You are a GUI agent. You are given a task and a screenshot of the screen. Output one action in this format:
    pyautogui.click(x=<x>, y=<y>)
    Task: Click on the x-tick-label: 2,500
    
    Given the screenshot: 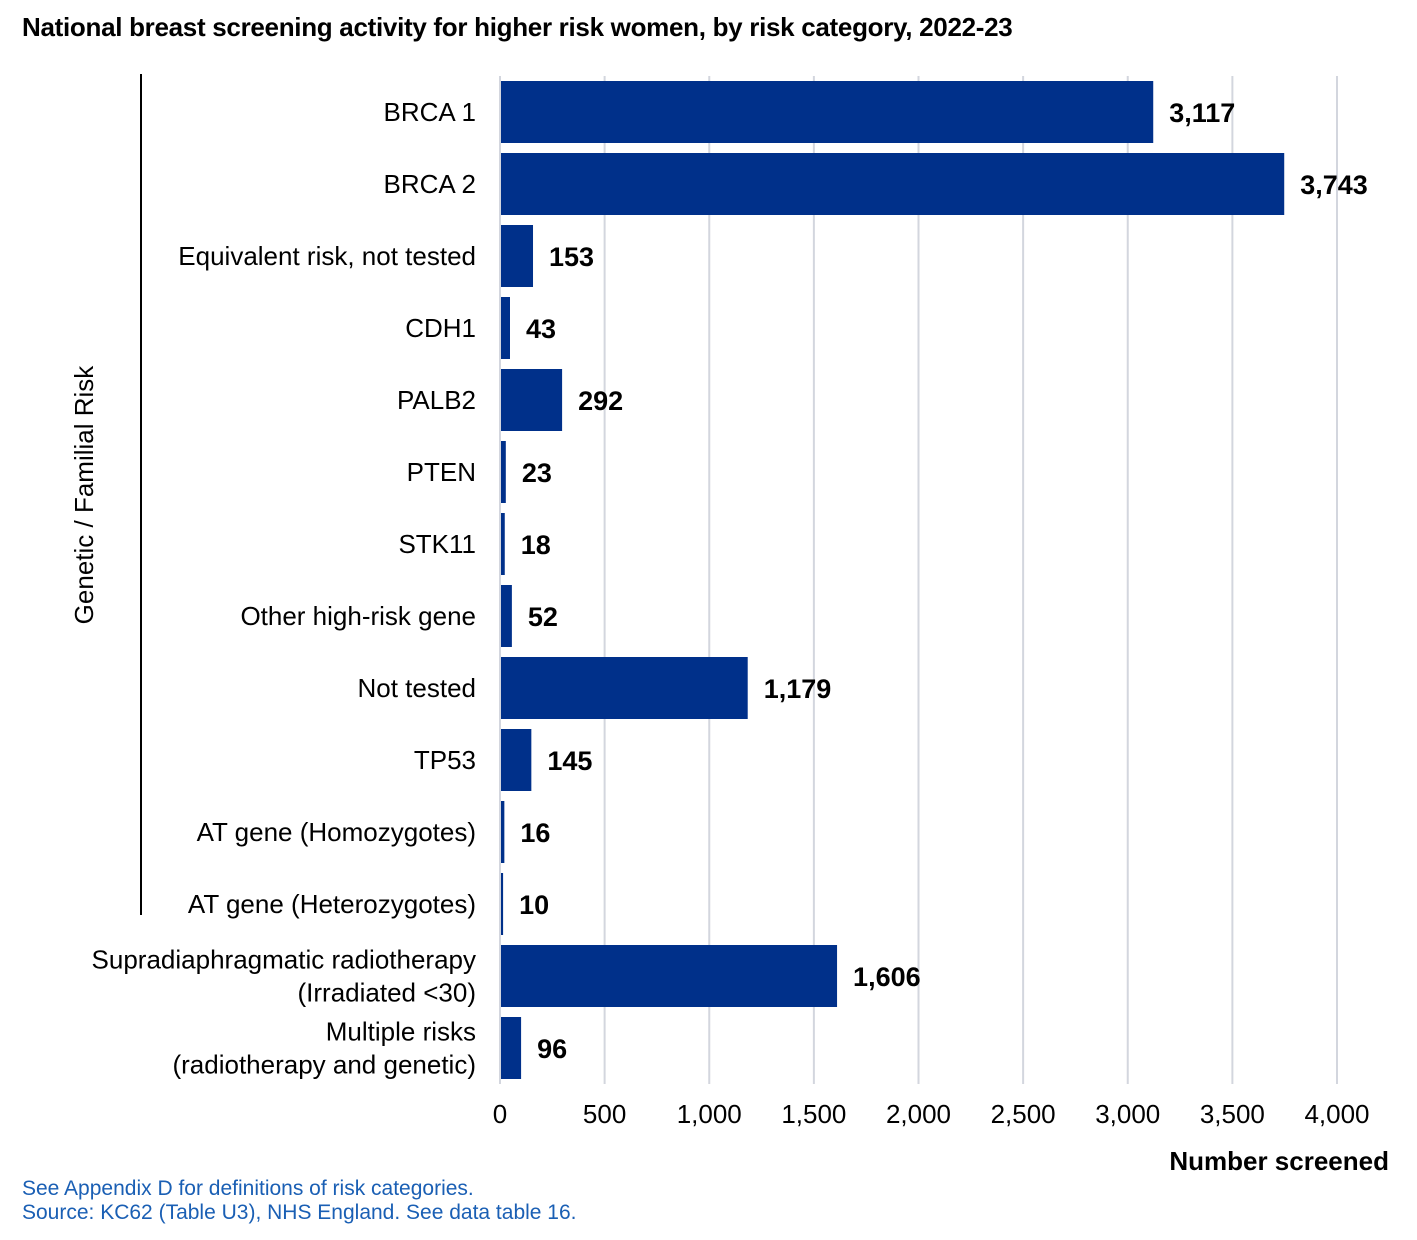 What is the action you would take?
    pyautogui.click(x=1023, y=1114)
    